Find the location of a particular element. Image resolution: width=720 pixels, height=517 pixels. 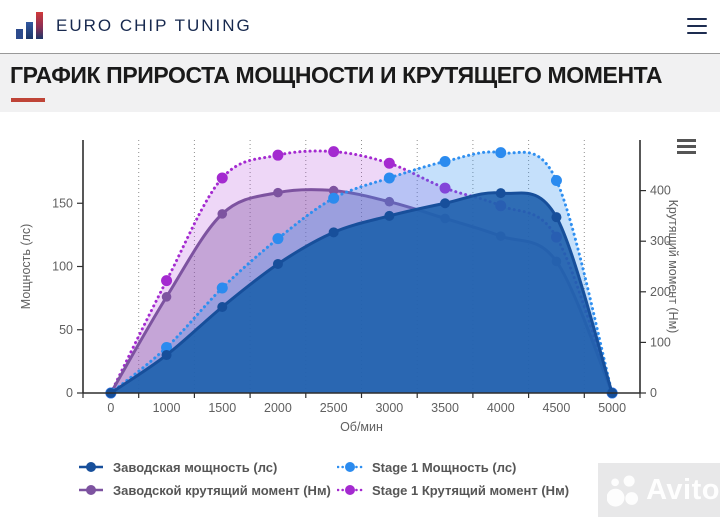

legend-item-label: Заводской крутящий момент (Нм) is located at coordinates (222, 490).